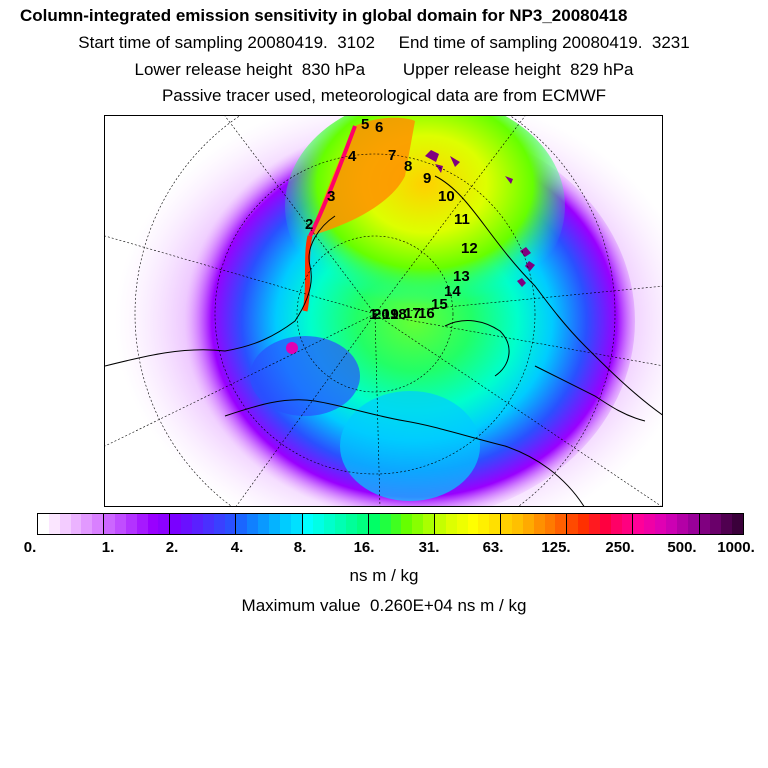 This screenshot has height=768, width=768. Describe the element at coordinates (384, 575) in the screenshot. I see `colorbar-unit-label: ns m / kg` at that location.